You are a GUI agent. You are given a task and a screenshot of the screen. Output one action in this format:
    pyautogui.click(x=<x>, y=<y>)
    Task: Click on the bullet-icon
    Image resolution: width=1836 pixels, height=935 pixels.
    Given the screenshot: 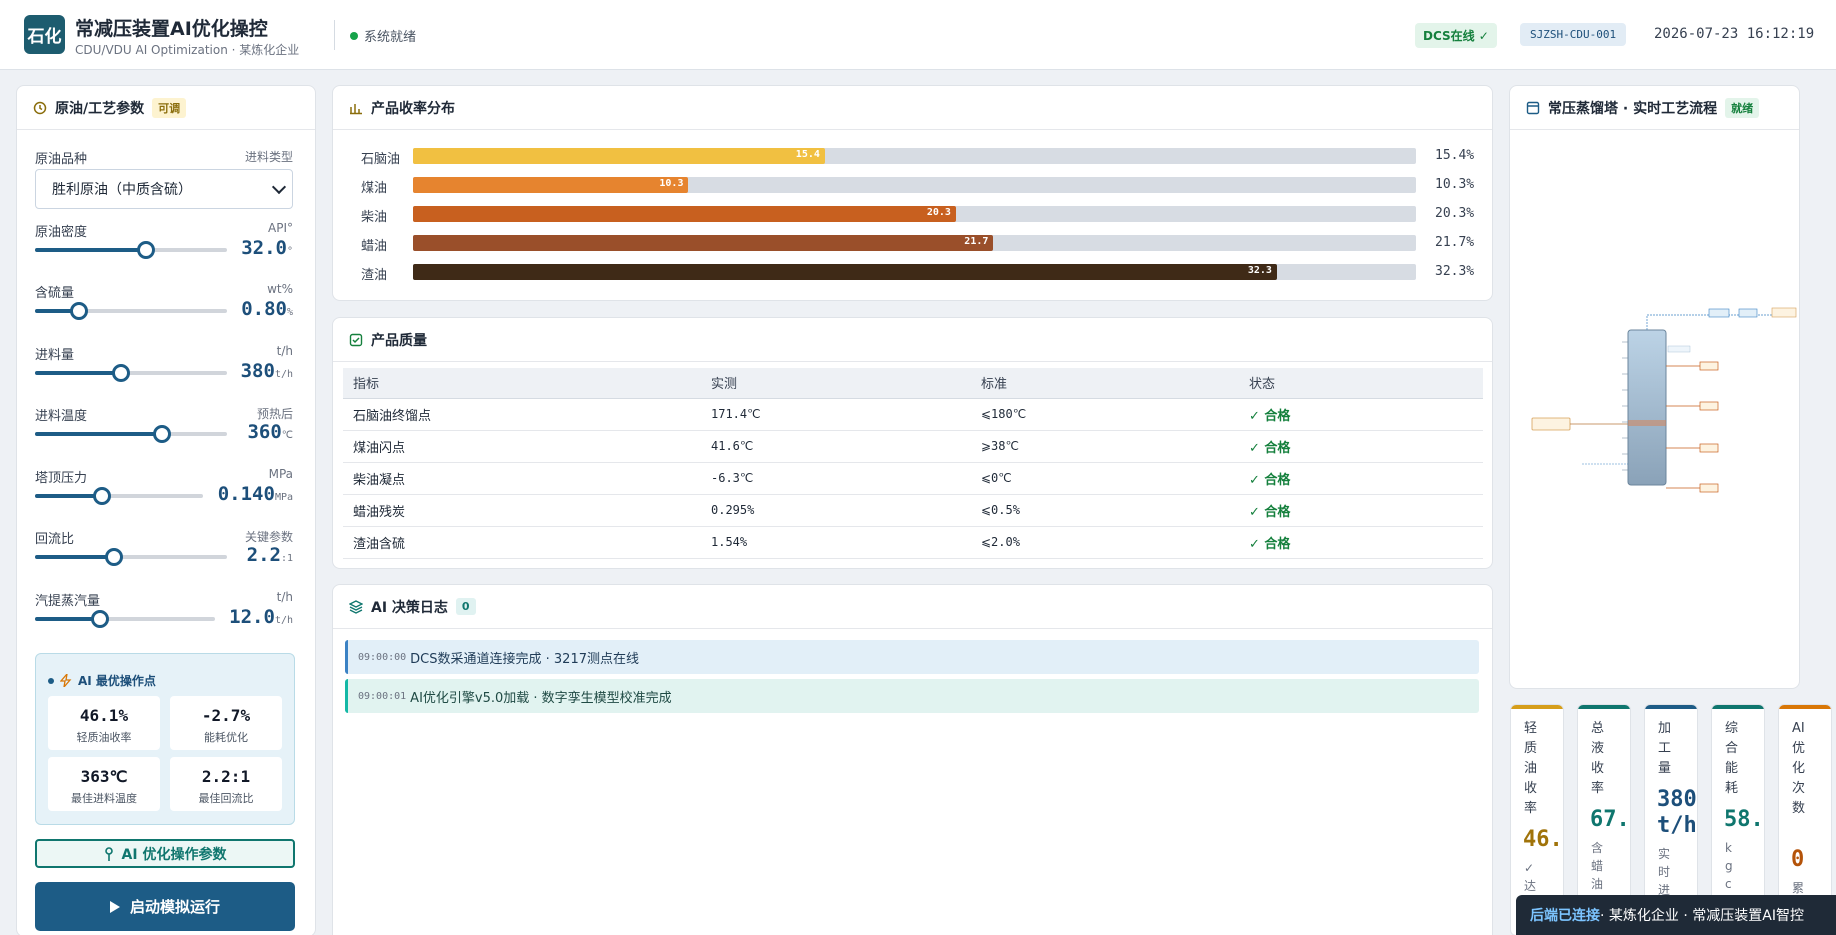 What is the action you would take?
    pyautogui.click(x=51, y=680)
    